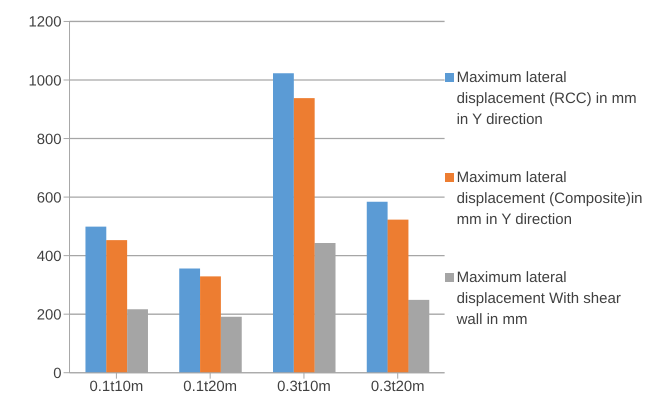 Image resolution: width=655 pixels, height=417 pixels. I want to click on y-tick-label: 600, so click(49, 198).